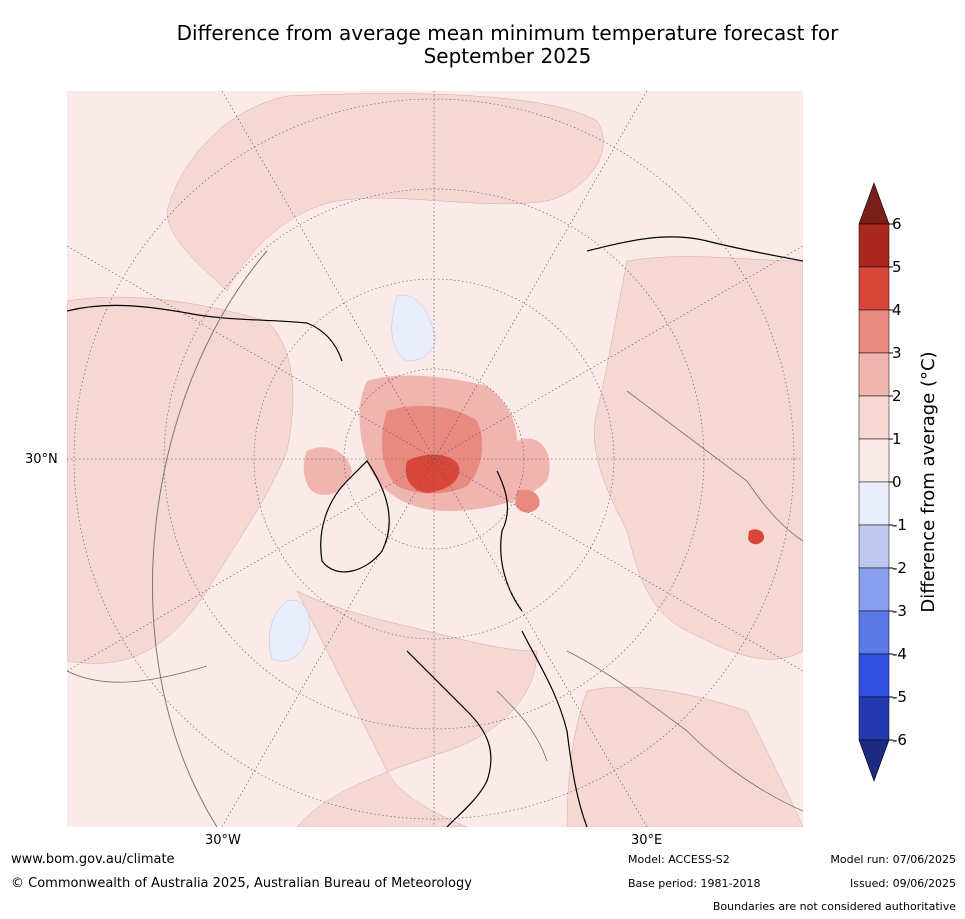 Image resolution: width=965 pixels, height=919 pixels. I want to click on colorbar-tick-label: 2, so click(897, 396).